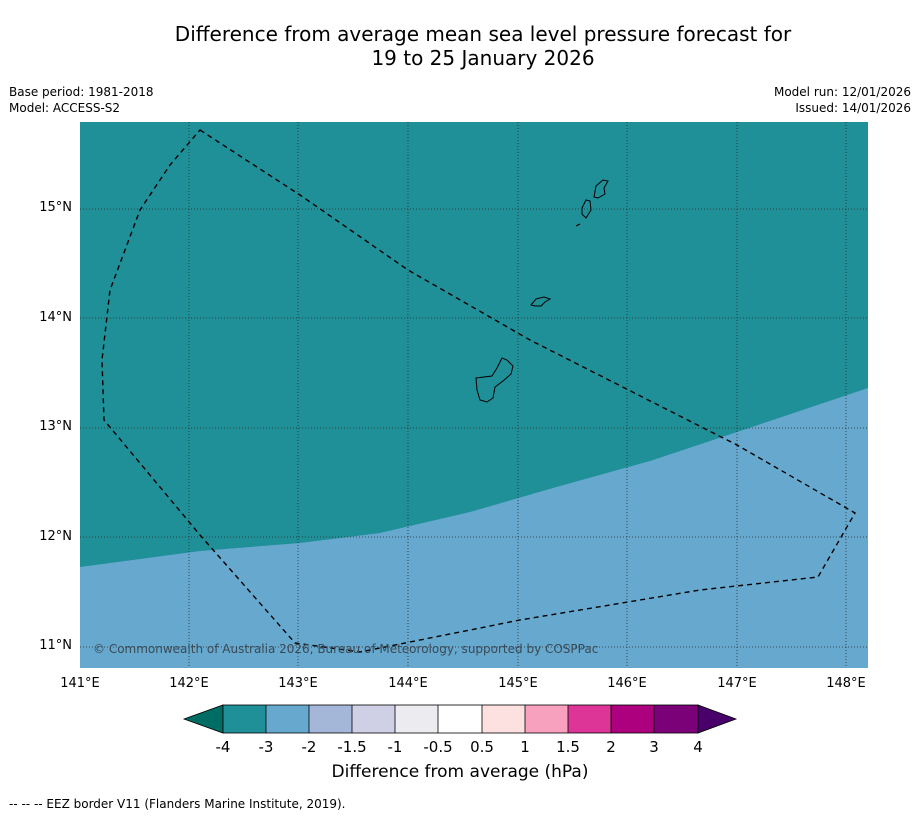  Describe the element at coordinates (408, 683) in the screenshot. I see `lon-label-144e: 144°E` at that location.